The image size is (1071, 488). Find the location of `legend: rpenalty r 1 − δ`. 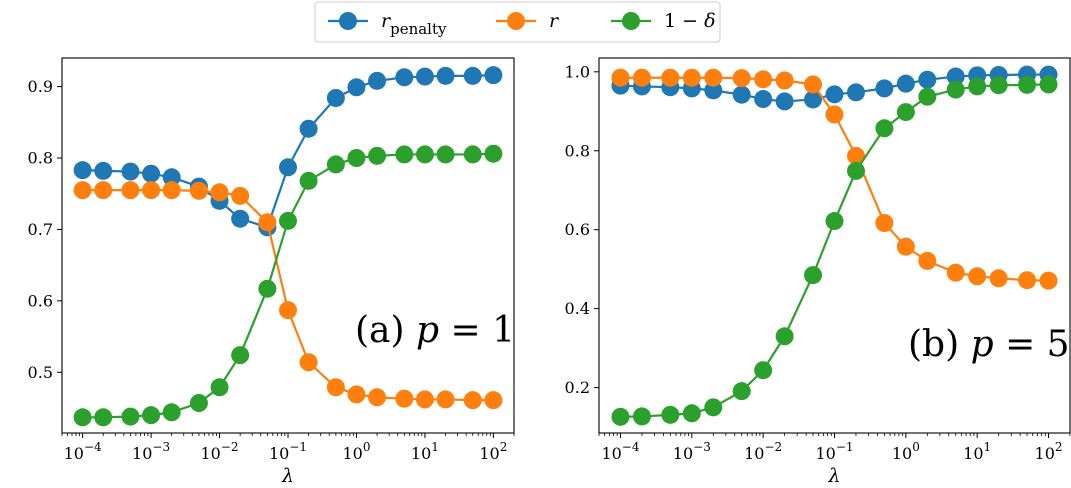

legend: rpenalty r 1 − δ is located at coordinates (517, 22).